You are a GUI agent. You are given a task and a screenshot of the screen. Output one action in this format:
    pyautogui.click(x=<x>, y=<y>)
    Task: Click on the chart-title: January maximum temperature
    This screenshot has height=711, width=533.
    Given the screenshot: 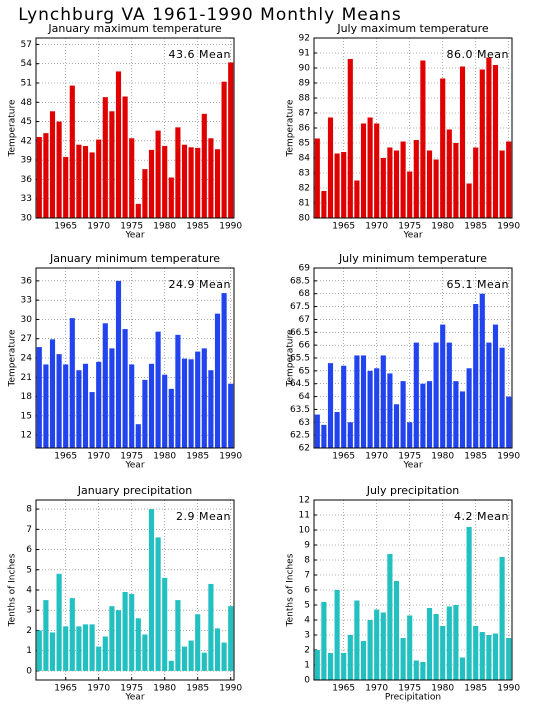 What is the action you would take?
    pyautogui.click(x=134, y=28)
    